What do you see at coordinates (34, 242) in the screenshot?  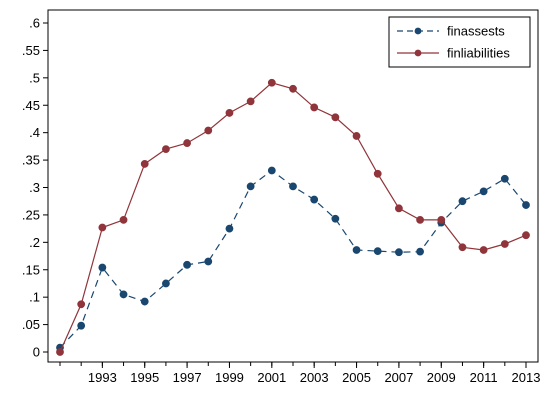 I see `y-tick-label: .2` at bounding box center [34, 242].